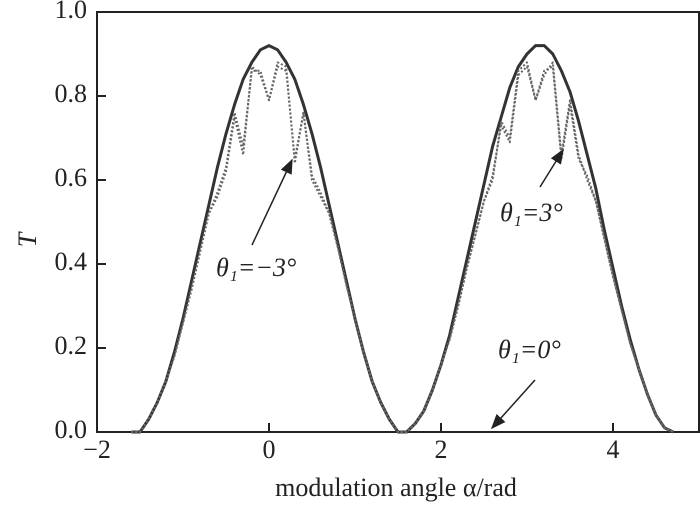 This screenshot has width=700, height=512. I want to click on y-tick-label: 0.8, so click(71, 93).